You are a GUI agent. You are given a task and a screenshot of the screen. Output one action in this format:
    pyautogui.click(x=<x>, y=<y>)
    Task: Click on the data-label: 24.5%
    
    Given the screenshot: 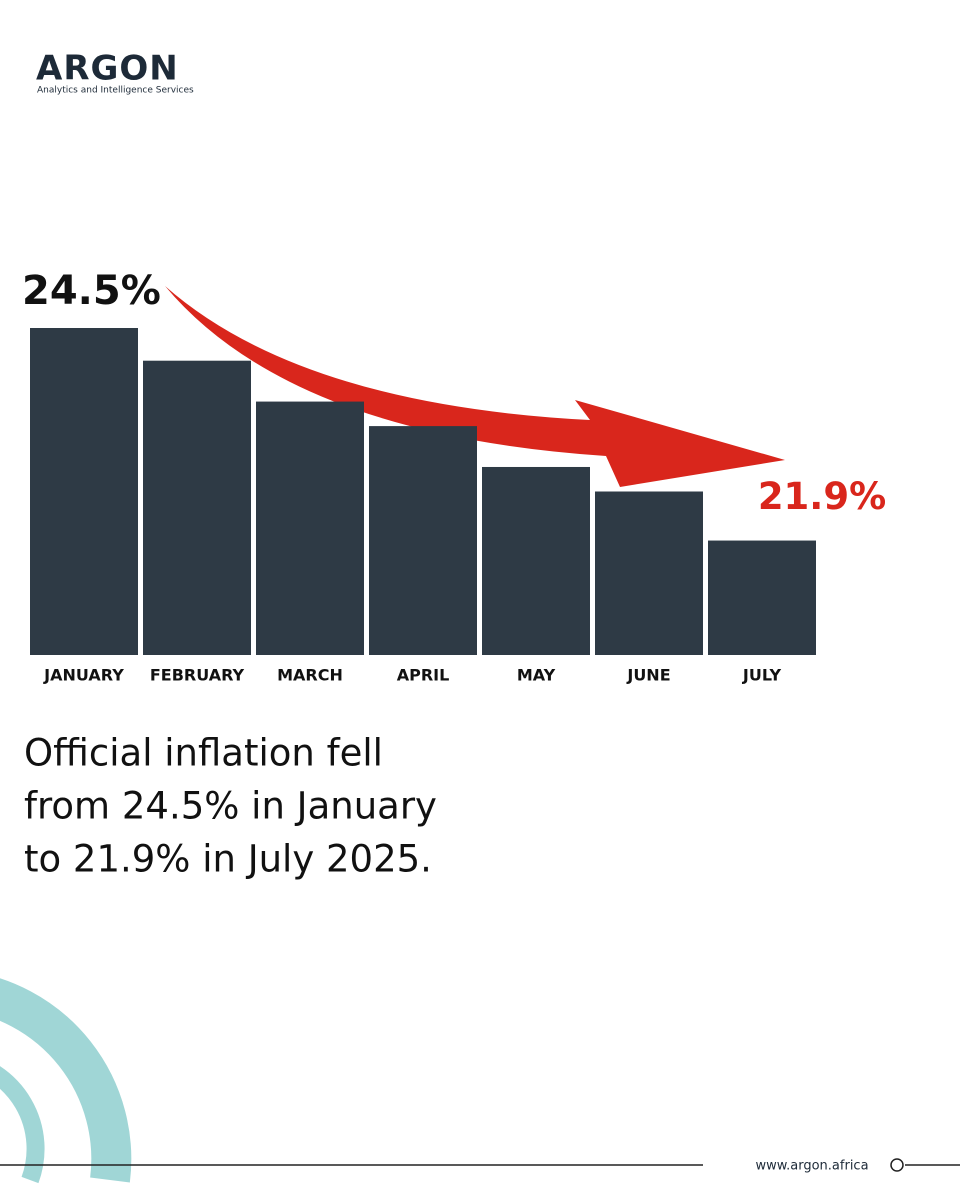 What is the action you would take?
    pyautogui.click(x=91, y=291)
    